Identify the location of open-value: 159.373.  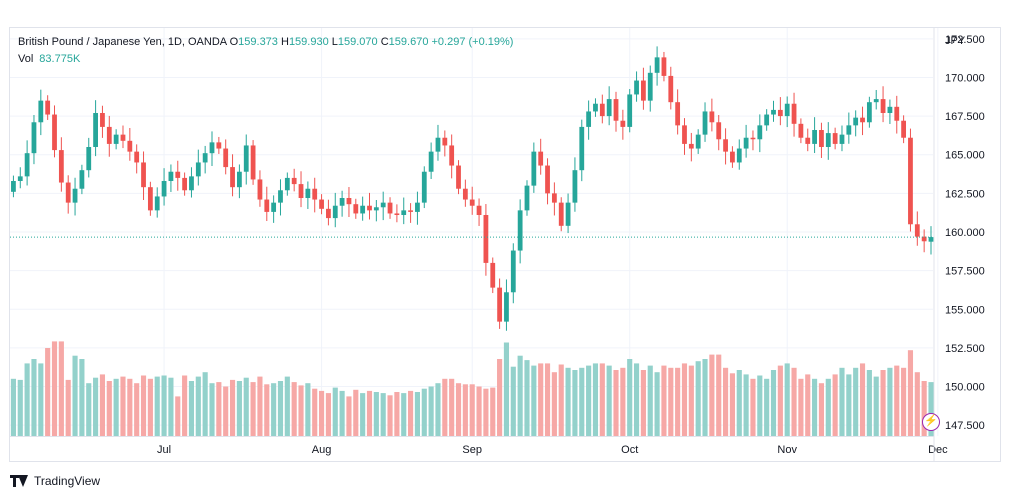
(258, 42).